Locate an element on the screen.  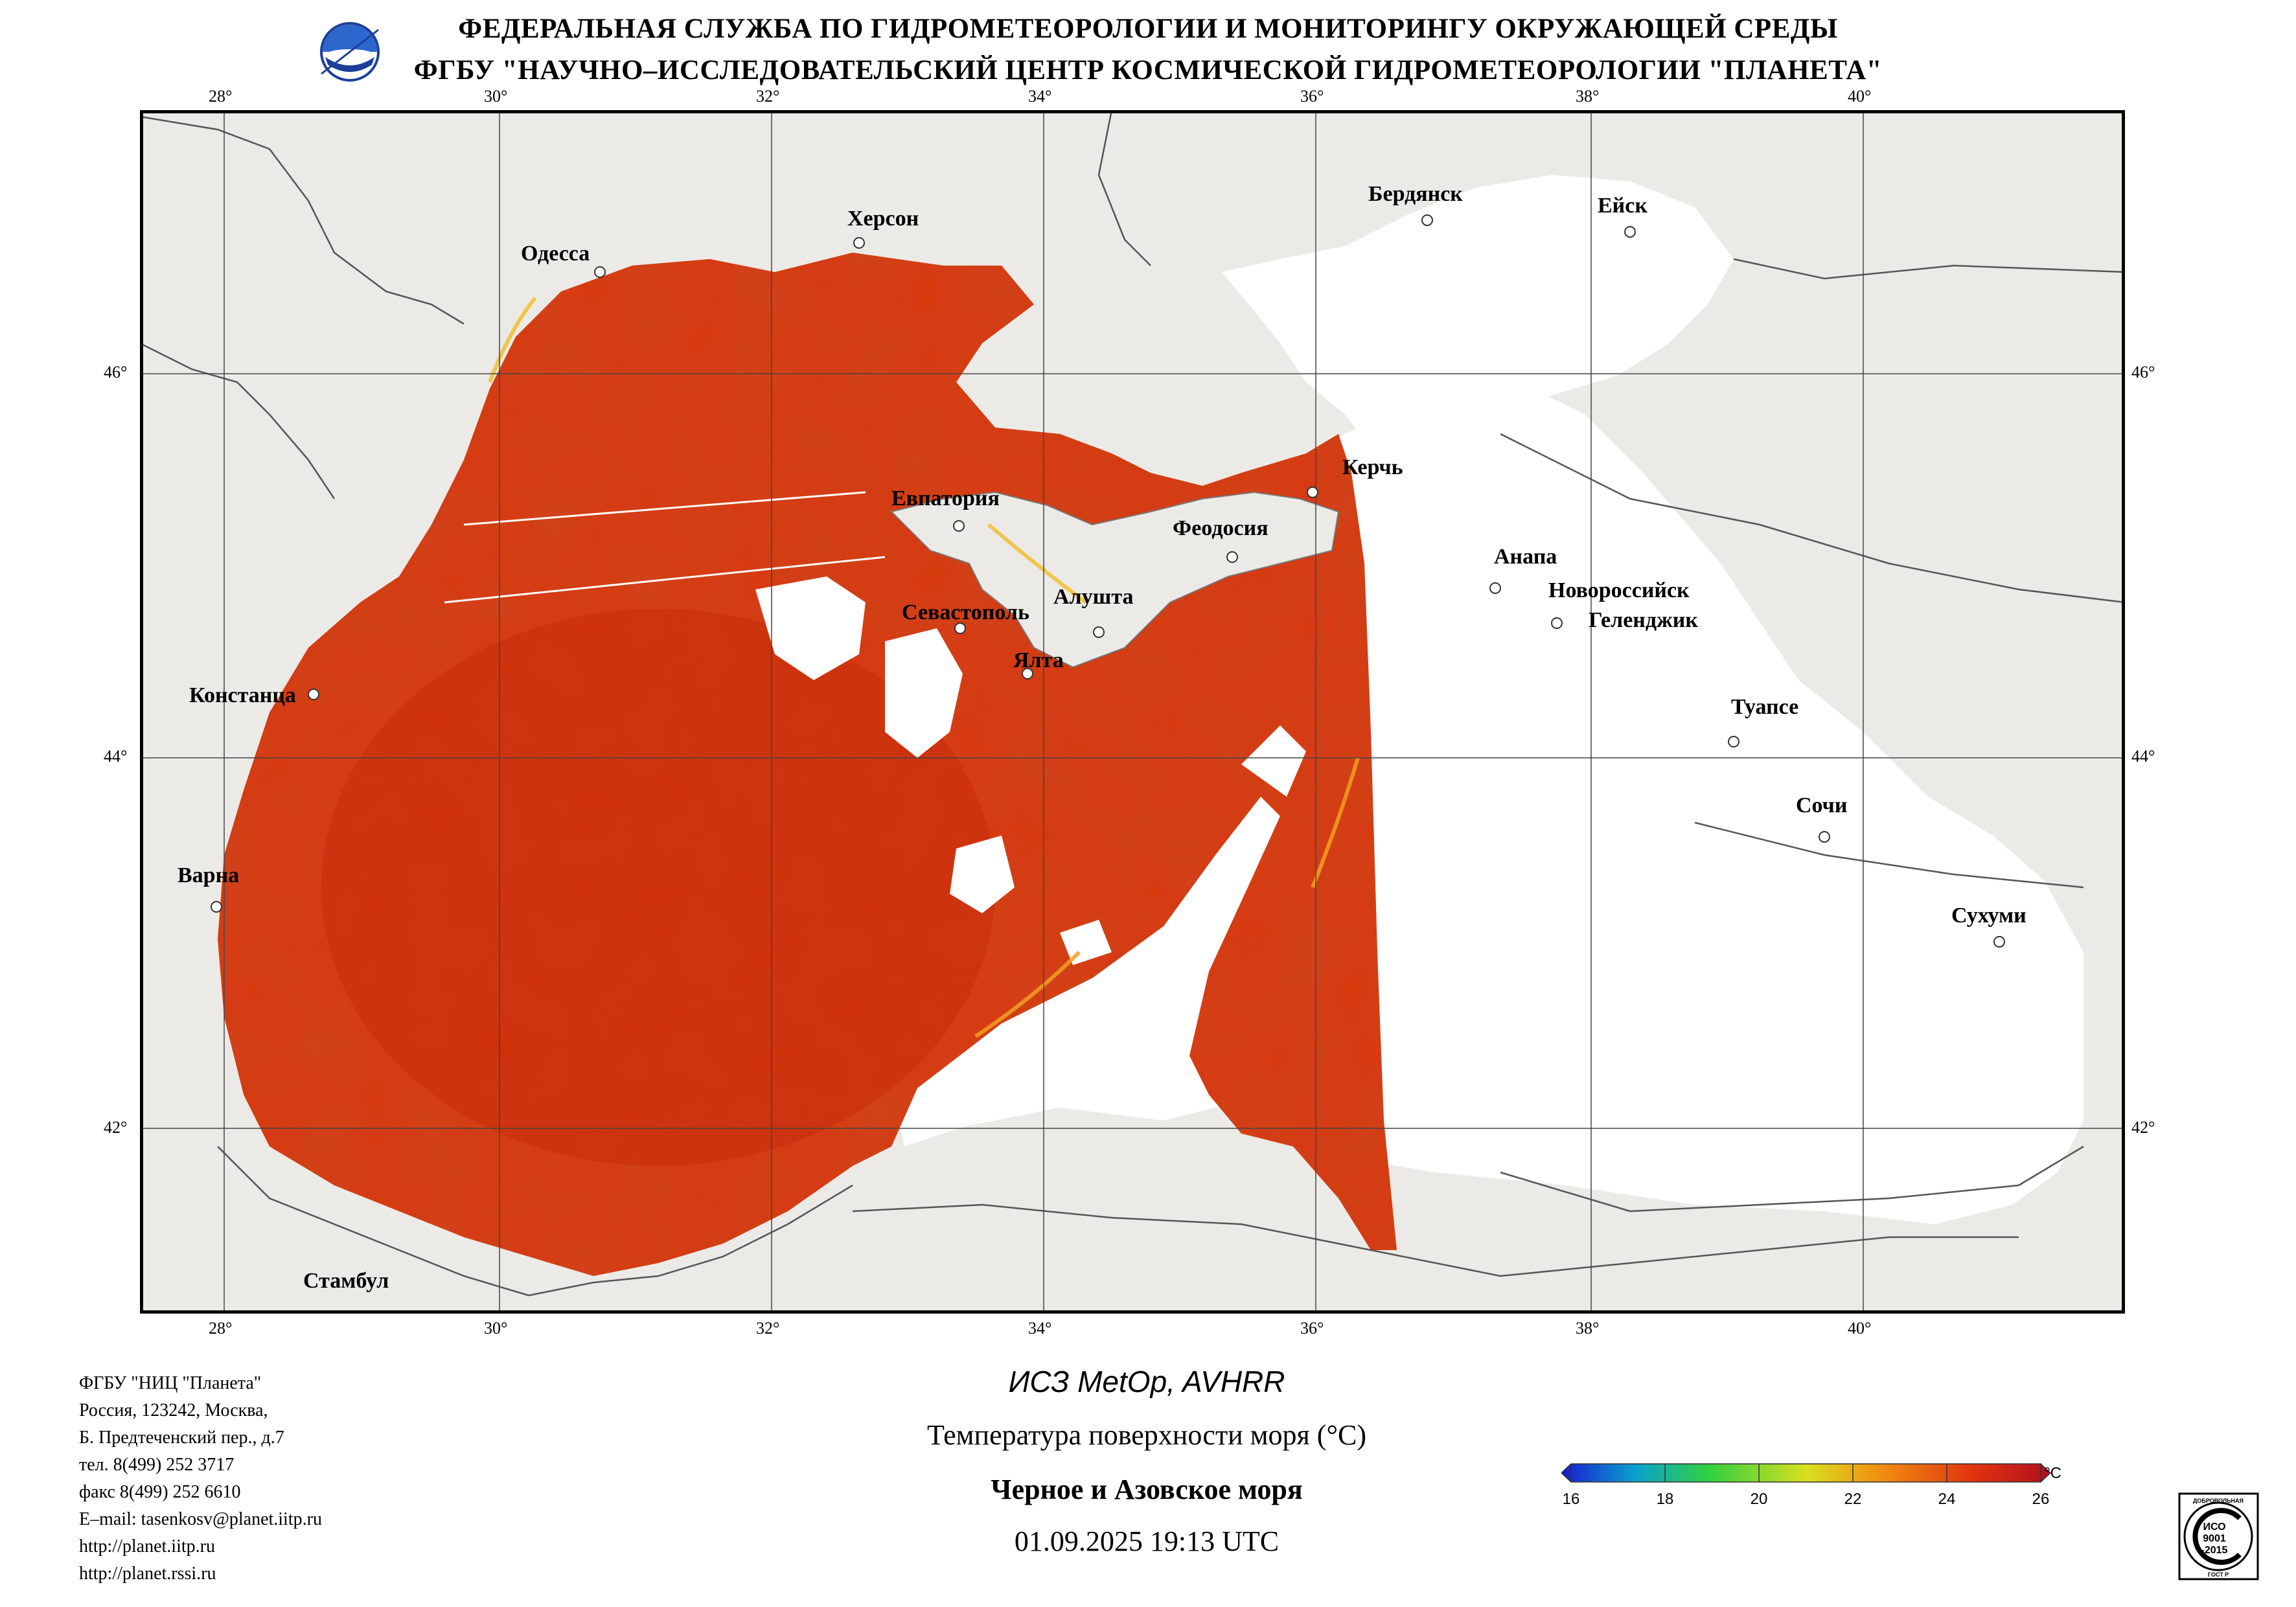
lon-label-bottom-38: 38° is located at coordinates (1588, 1328).